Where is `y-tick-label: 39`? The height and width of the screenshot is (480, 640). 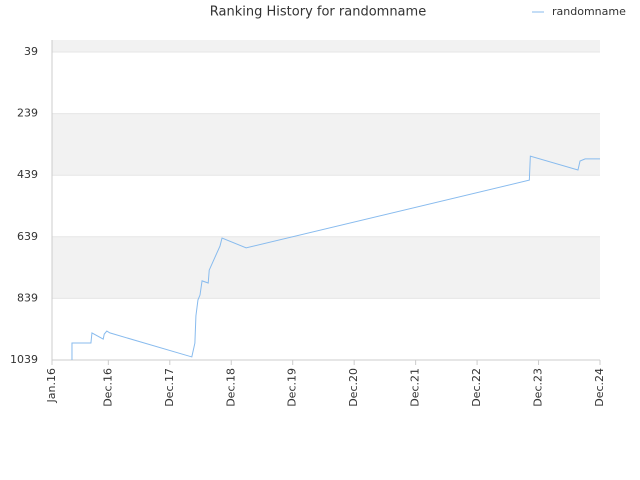 y-tick-label: 39 is located at coordinates (31, 51).